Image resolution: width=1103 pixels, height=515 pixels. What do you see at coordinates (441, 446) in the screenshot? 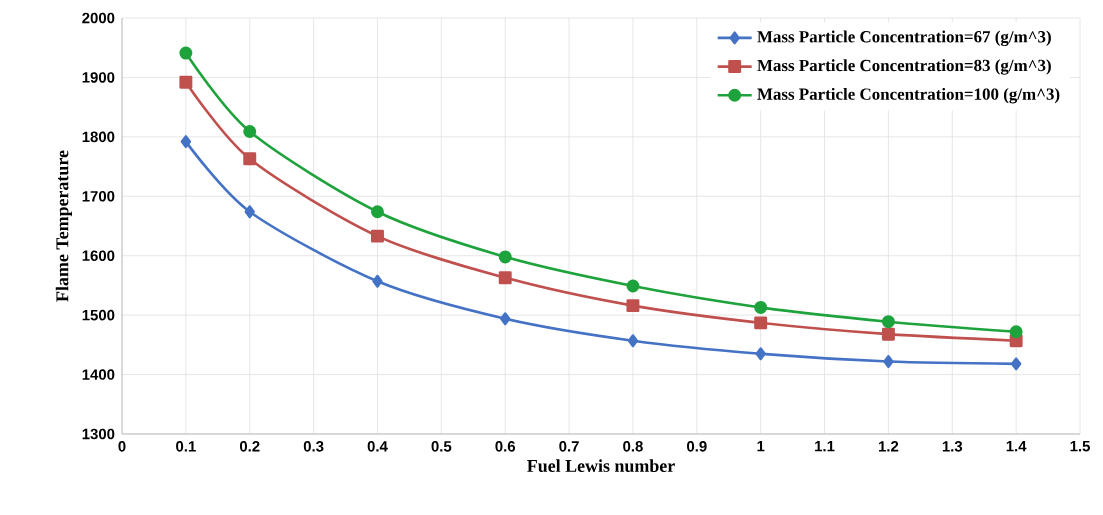
I see `x-tick-label: 0.5` at bounding box center [441, 446].